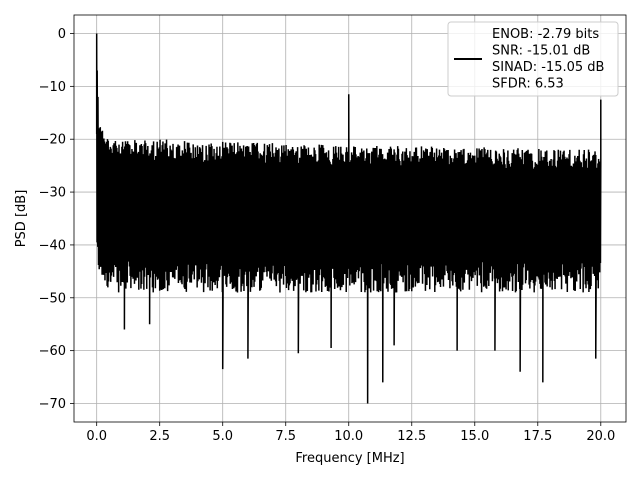  What do you see at coordinates (52, 351) in the screenshot?
I see `y-tick-label: −60` at bounding box center [52, 351].